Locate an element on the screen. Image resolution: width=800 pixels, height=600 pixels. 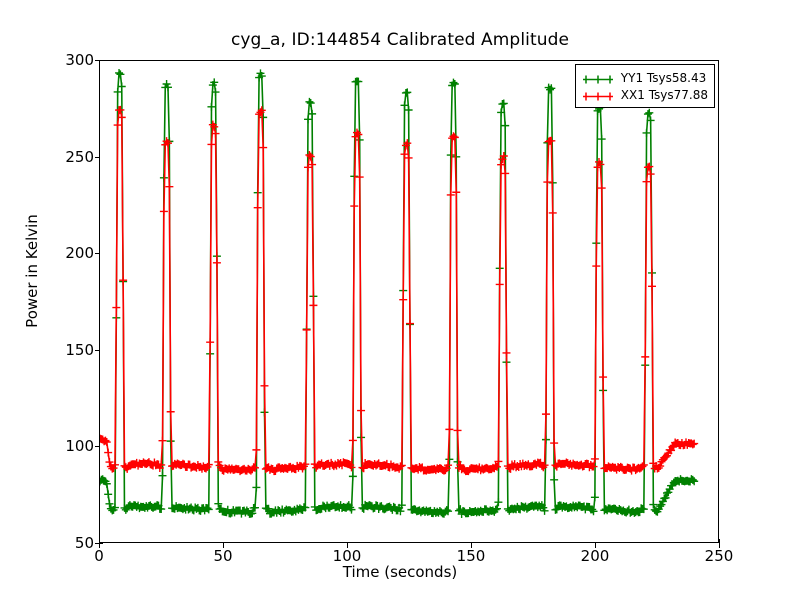
legend-entry: YY1 Tsys58.43 is located at coordinates (644, 77).